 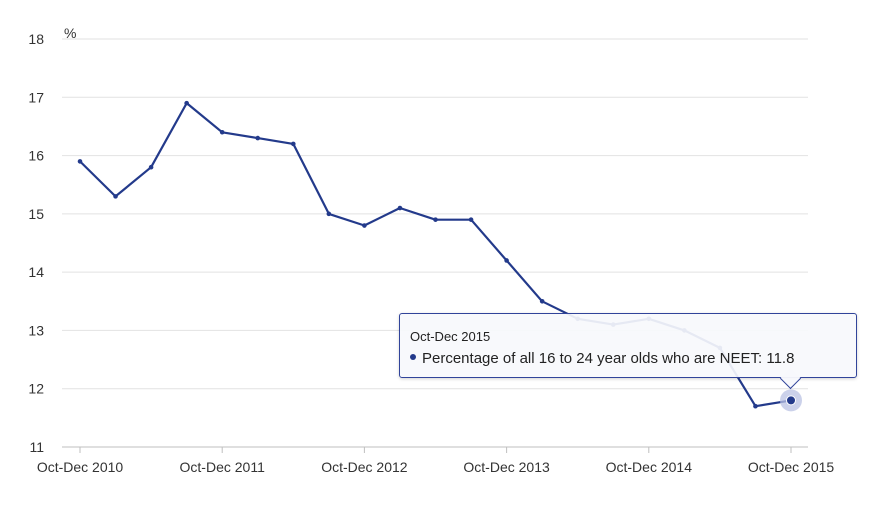 I want to click on y-tick-label: 13, so click(x=36, y=330).